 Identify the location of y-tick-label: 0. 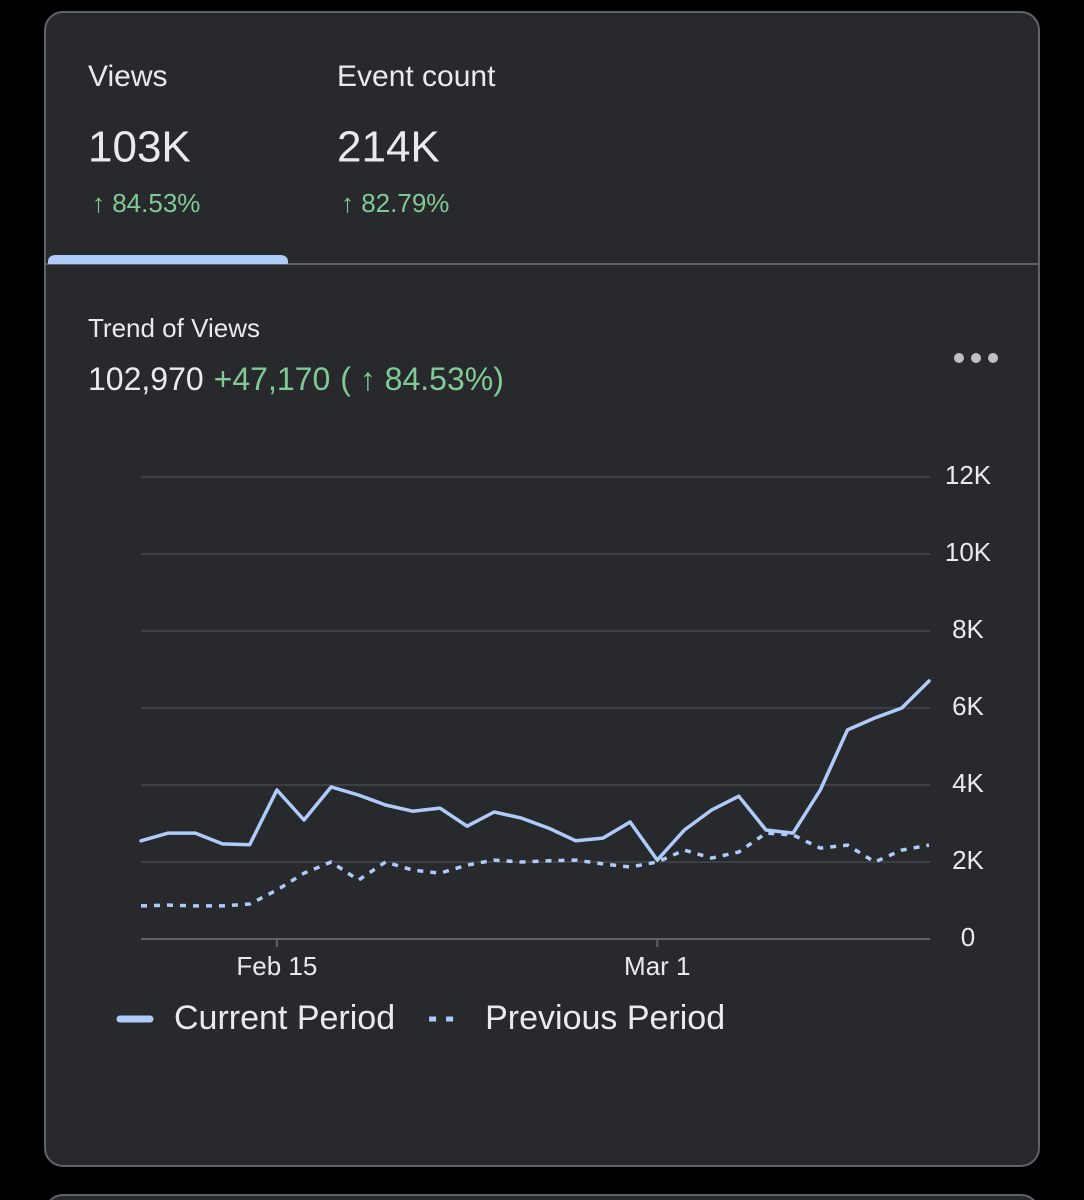
(968, 937).